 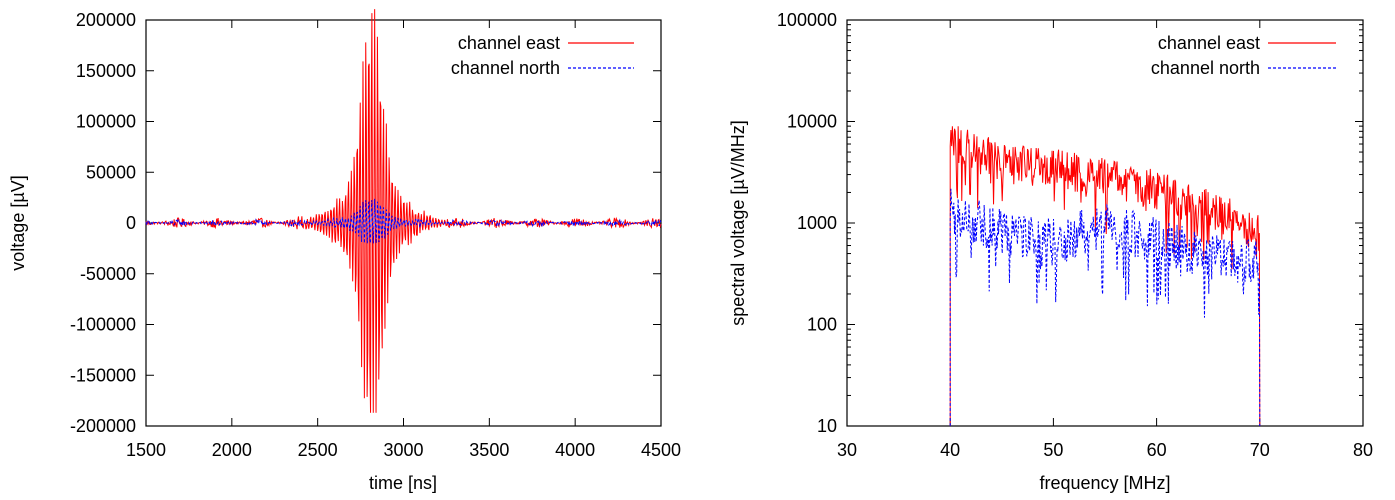 What do you see at coordinates (103, 375) in the screenshot?
I see `y-tick-label: -150000` at bounding box center [103, 375].